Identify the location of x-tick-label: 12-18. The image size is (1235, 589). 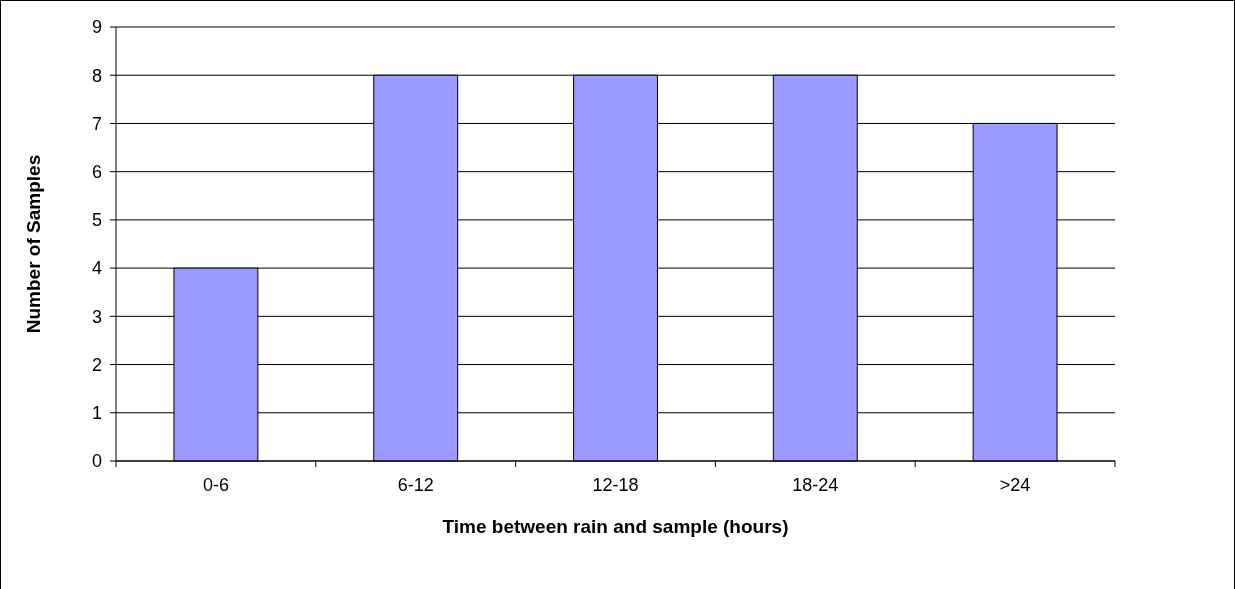
(615, 485).